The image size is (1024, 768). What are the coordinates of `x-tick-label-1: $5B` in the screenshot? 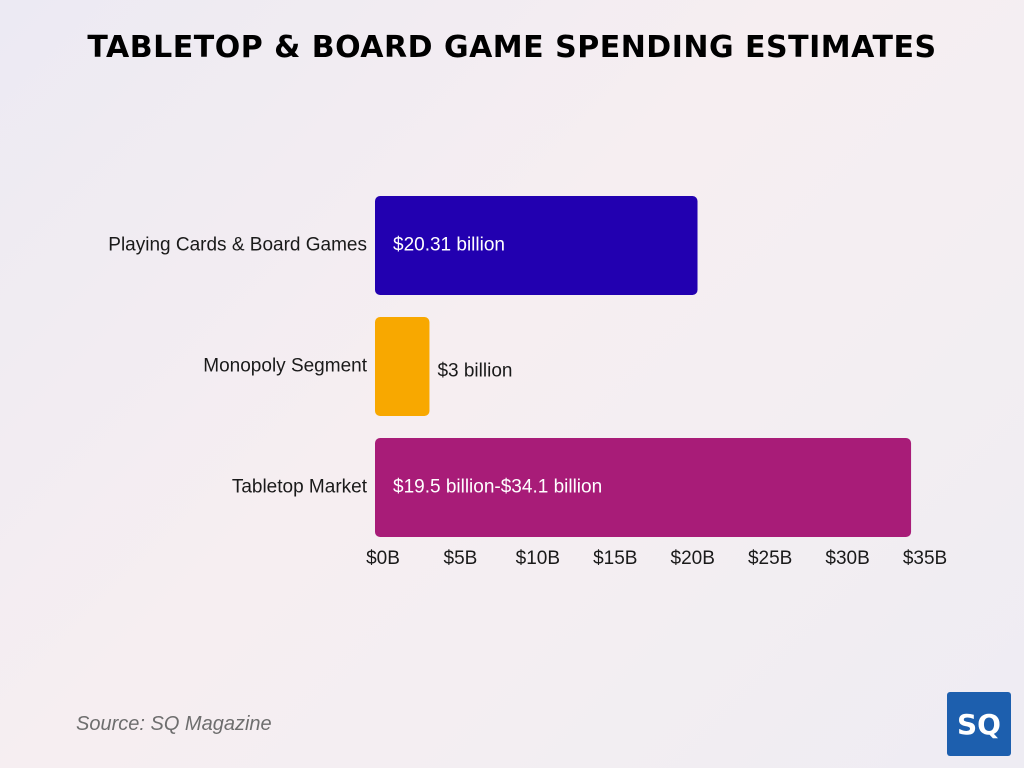 It's located at (461, 558).